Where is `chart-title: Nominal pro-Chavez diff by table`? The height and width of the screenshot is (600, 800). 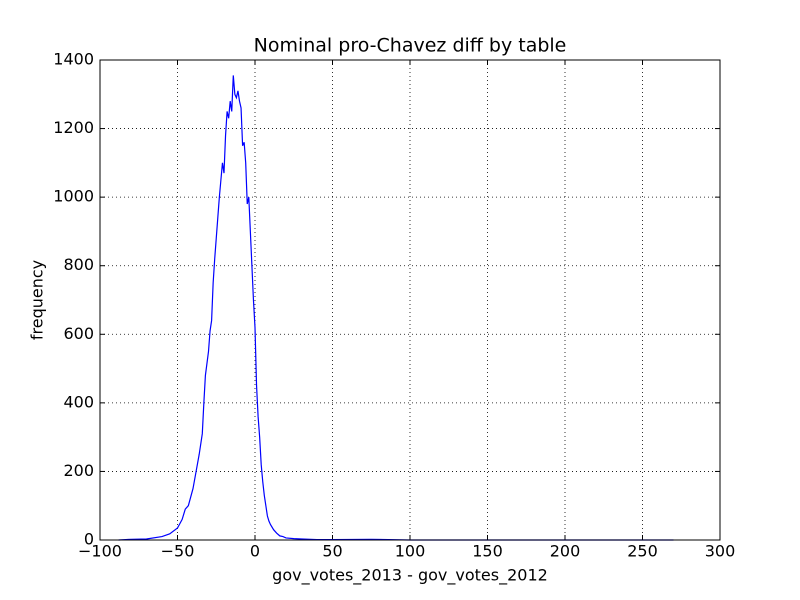 chart-title: Nominal pro-Chavez diff by table is located at coordinates (410, 46).